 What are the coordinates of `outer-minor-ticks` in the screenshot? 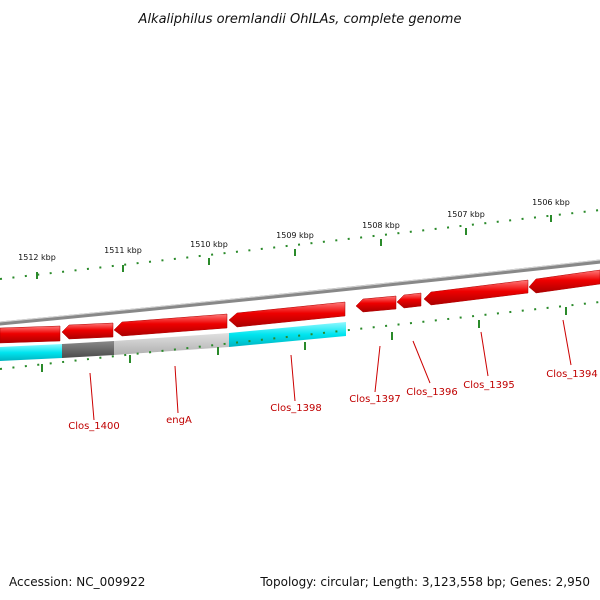 It's located at (300, 244).